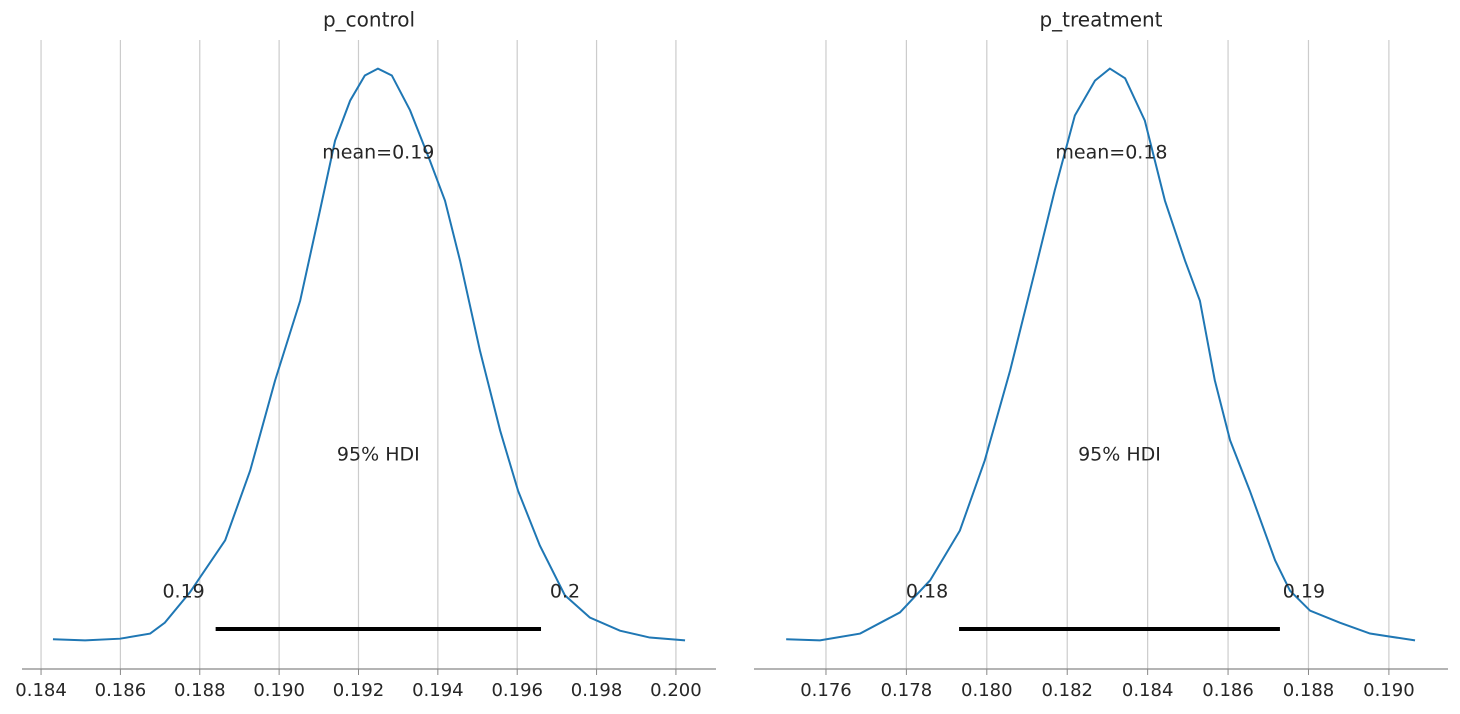 This screenshot has height=714, width=1460. What do you see at coordinates (183, 592) in the screenshot?
I see `hdi-low-label: 0.19` at bounding box center [183, 592].